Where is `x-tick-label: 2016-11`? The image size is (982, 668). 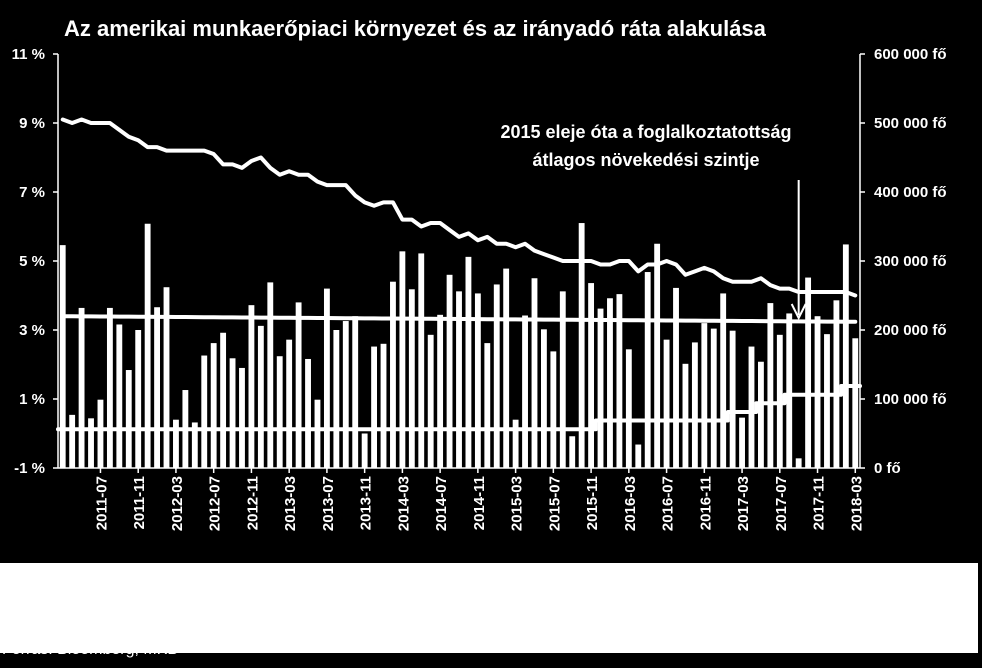 x-tick-label: 2016-11 is located at coordinates (705, 503).